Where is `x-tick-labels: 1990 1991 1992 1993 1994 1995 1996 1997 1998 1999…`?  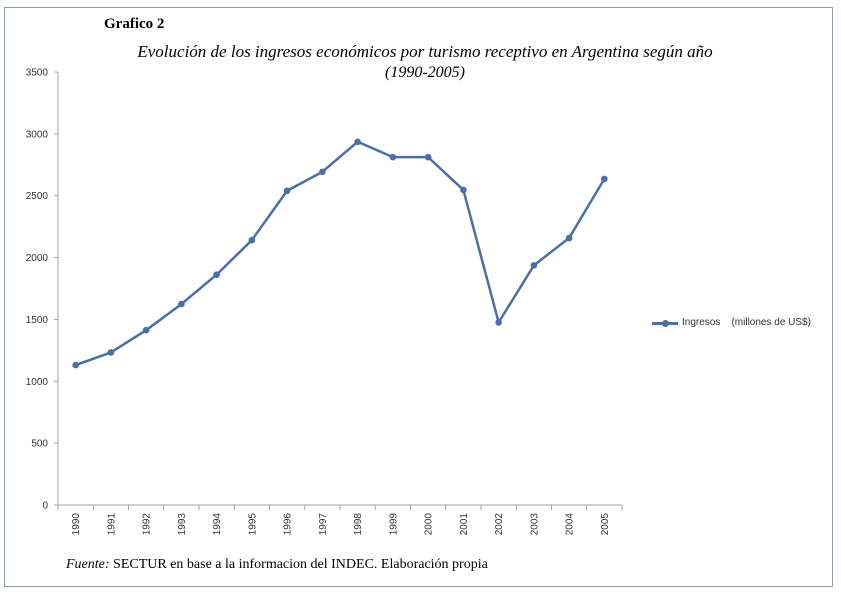 x-tick-labels: 1990 1991 1992 1993 1994 1995 1996 1997 1998 1999… is located at coordinates (340, 520).